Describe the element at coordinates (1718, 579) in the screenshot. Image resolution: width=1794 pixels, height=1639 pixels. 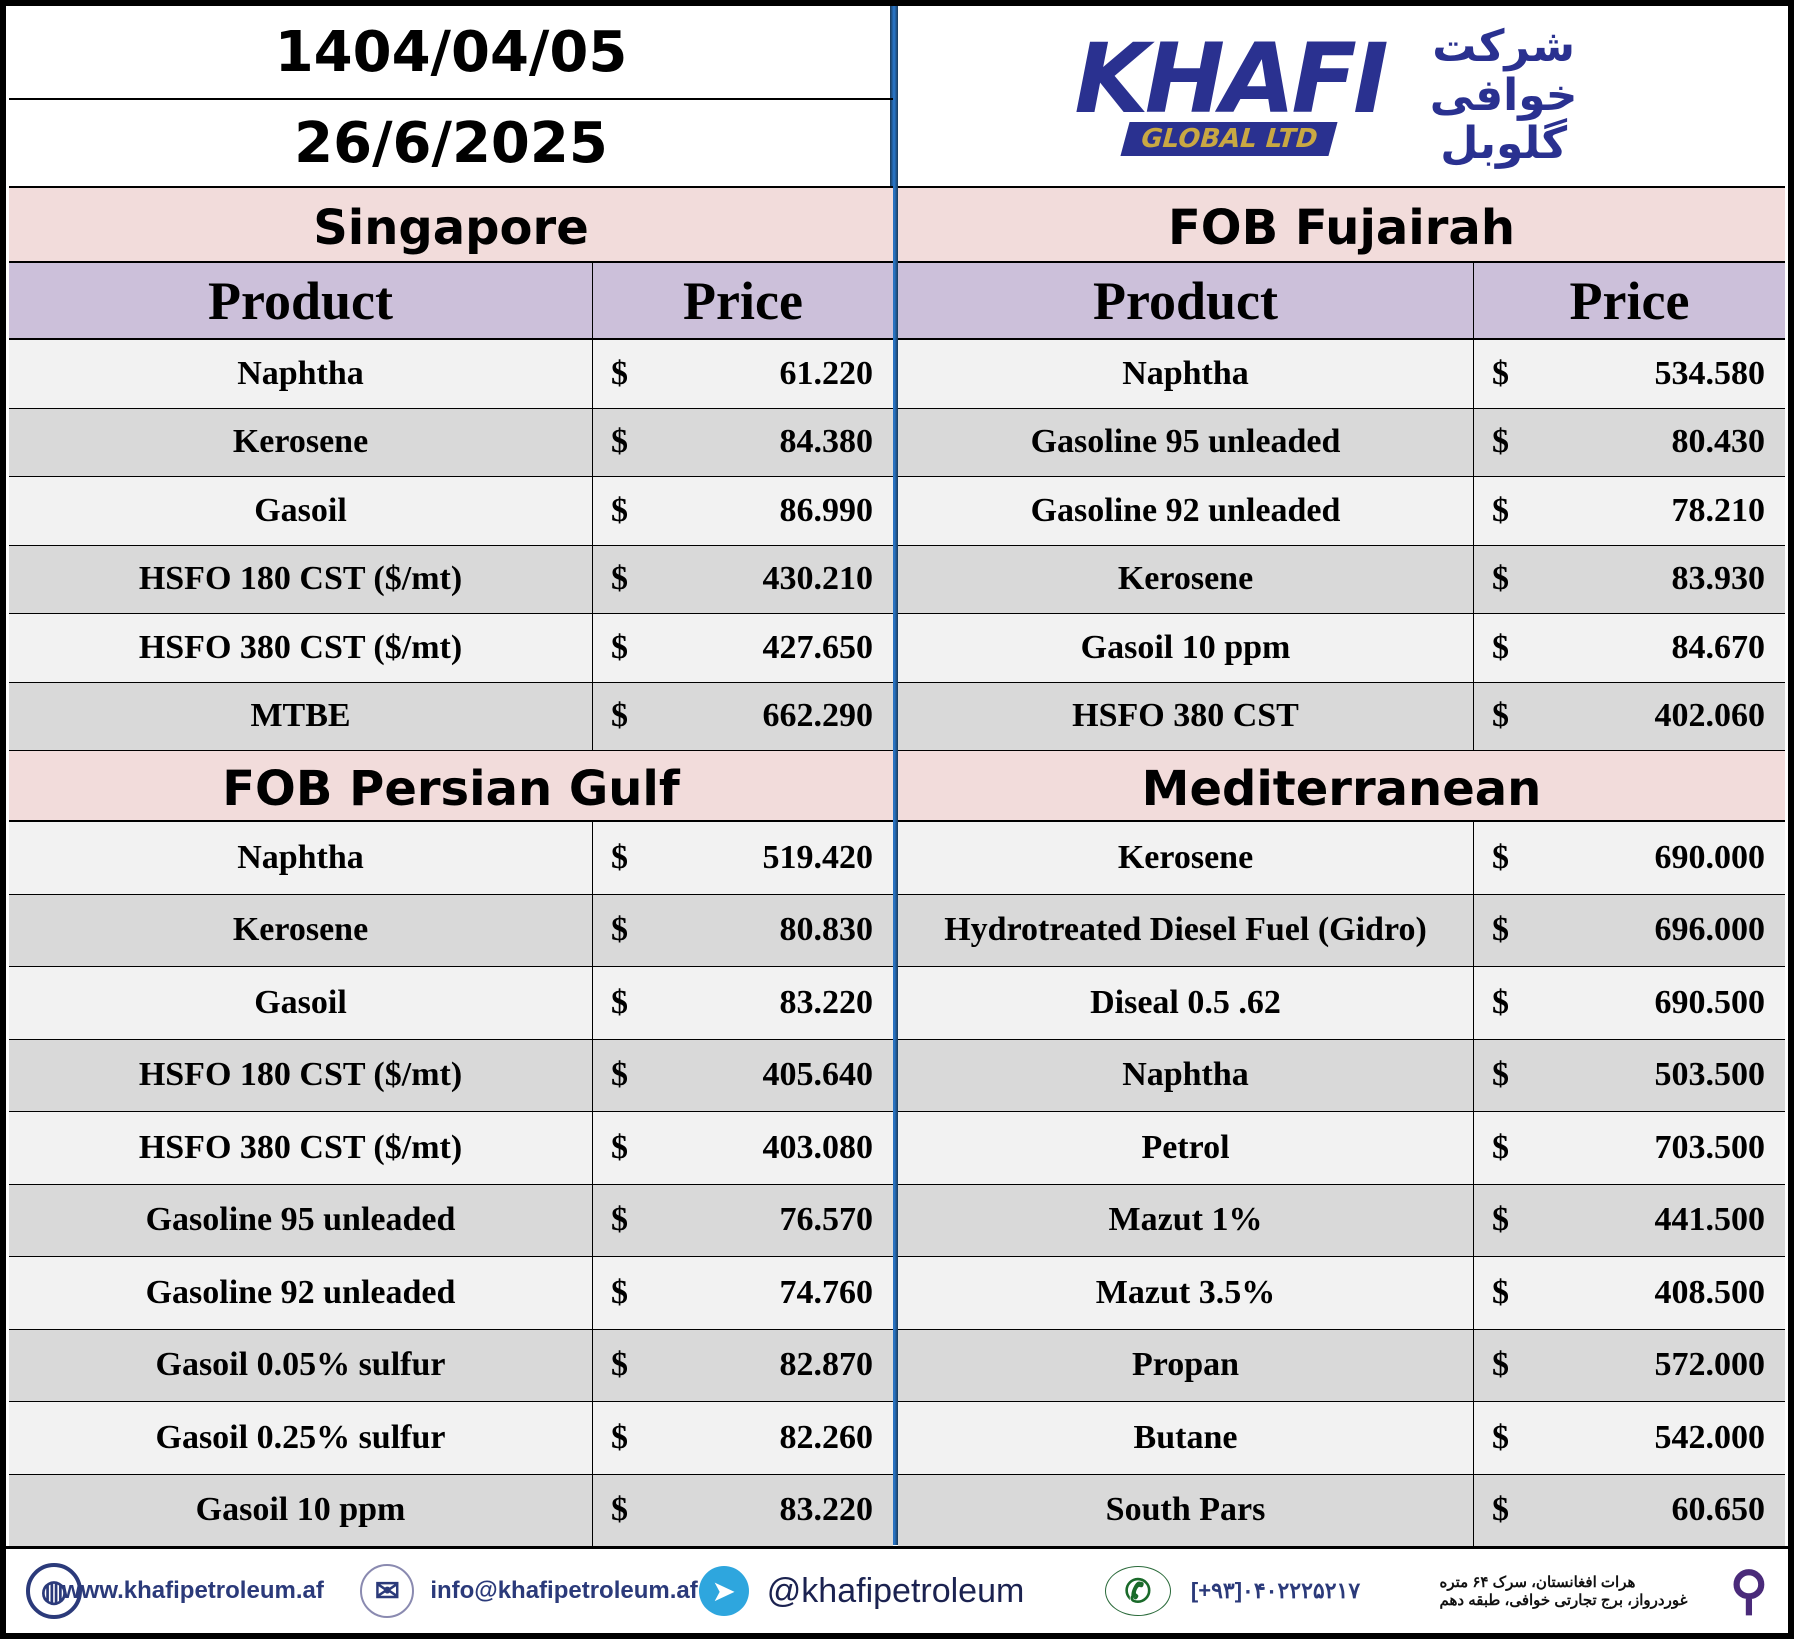
I see `price-value: 83.930` at that location.